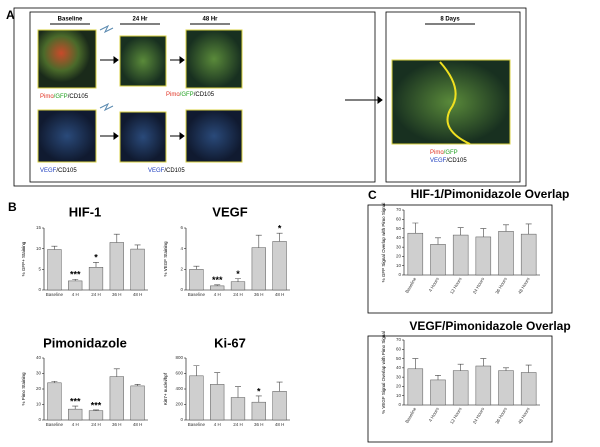  Describe the element at coordinates (179, 357) in the screenshot. I see `y-tick-label: 800` at that location.